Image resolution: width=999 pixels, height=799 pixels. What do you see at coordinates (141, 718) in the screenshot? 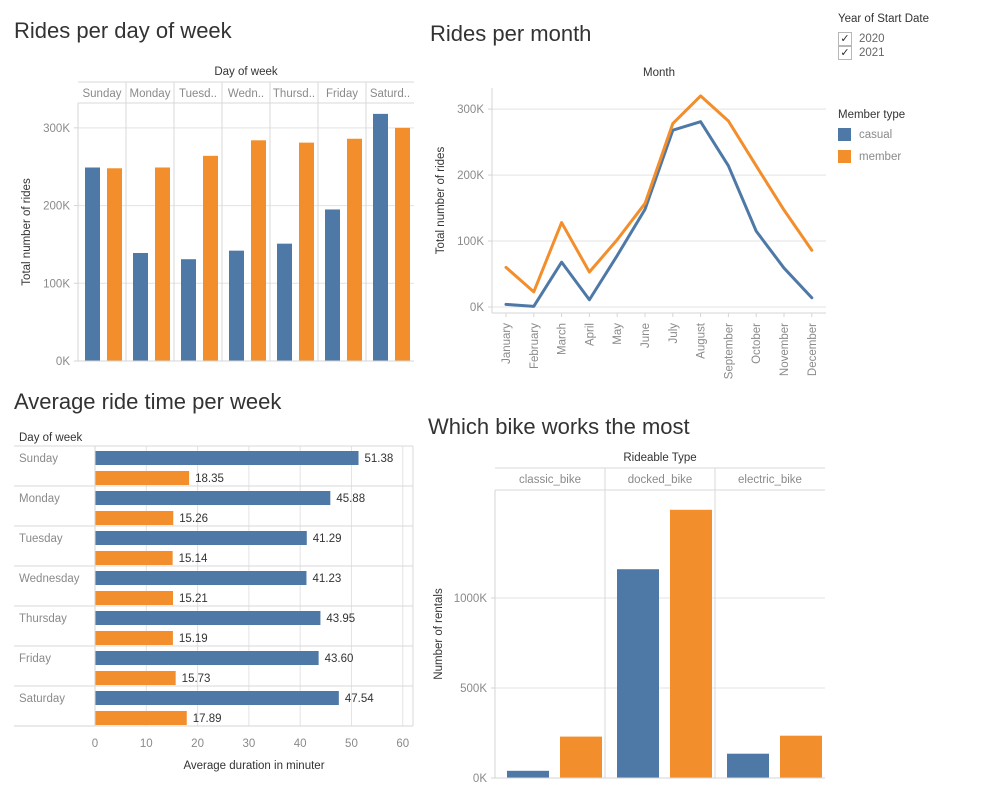
I see `bar-member-Saturday` at bounding box center [141, 718].